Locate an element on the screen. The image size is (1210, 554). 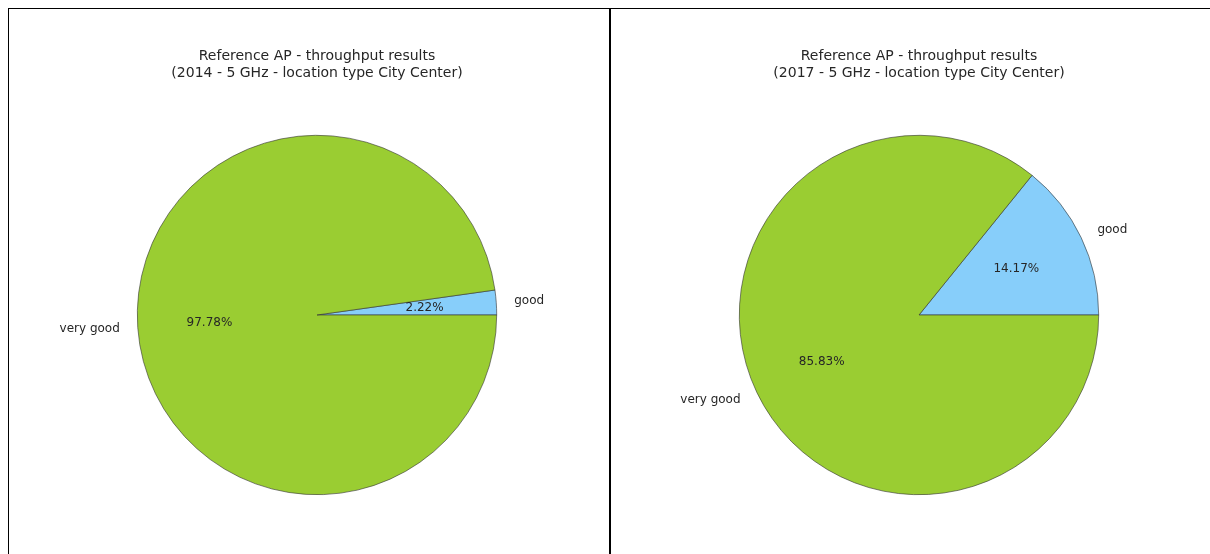
chart-title: Reference AP - throughput results (2014 - 5 GHz - location type City Center) is located at coordinates (317, 63).